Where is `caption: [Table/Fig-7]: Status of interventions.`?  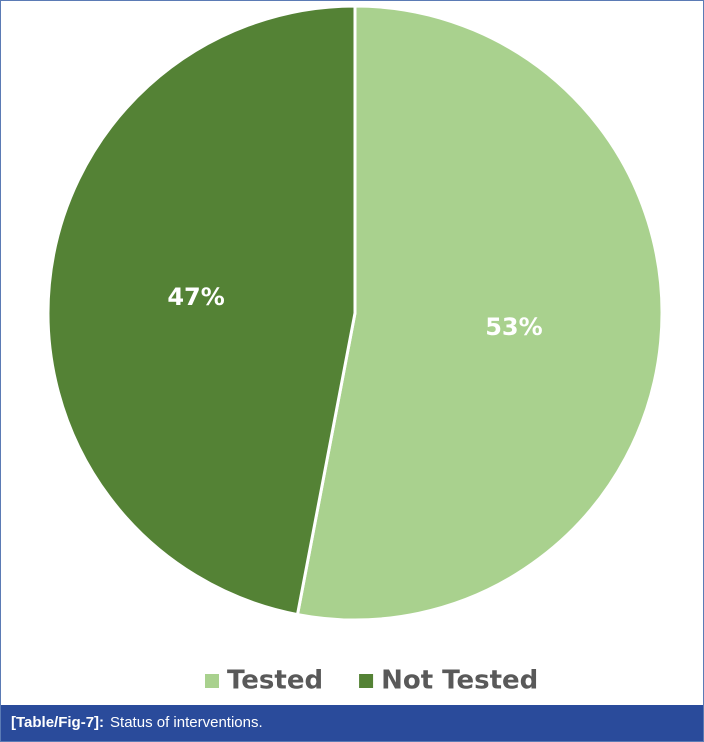
caption: [Table/Fig-7]: Status of interventions. is located at coordinates (352, 723).